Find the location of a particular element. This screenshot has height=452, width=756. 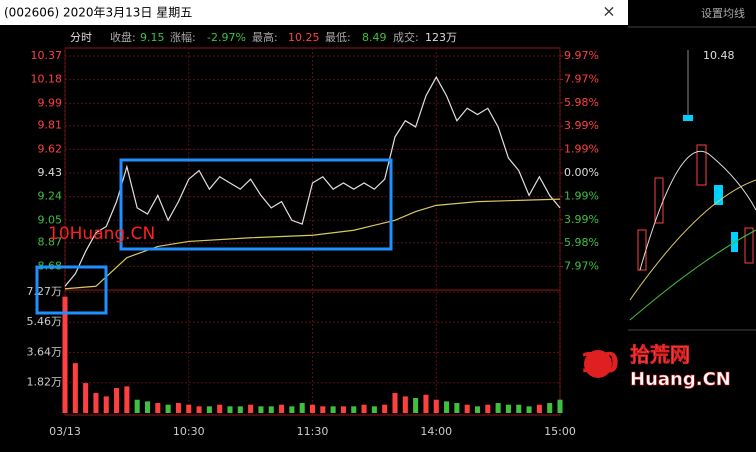

info-label: 最高: is located at coordinates (265, 37).